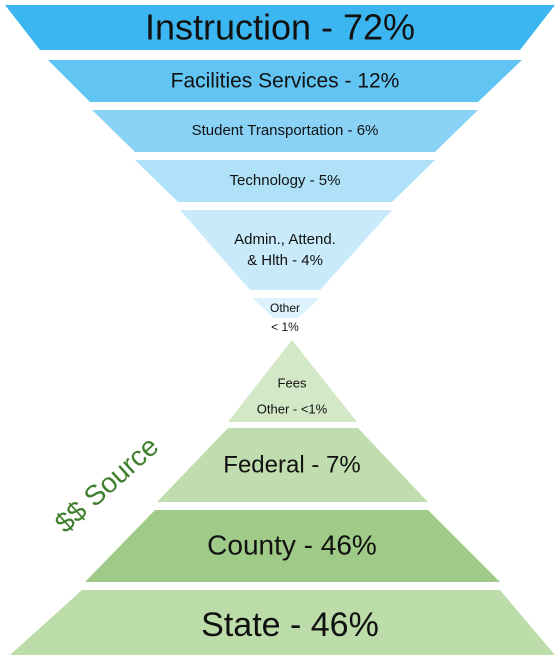  What do you see at coordinates (285, 327) in the screenshot?
I see `funnel-label: < 1%` at bounding box center [285, 327].